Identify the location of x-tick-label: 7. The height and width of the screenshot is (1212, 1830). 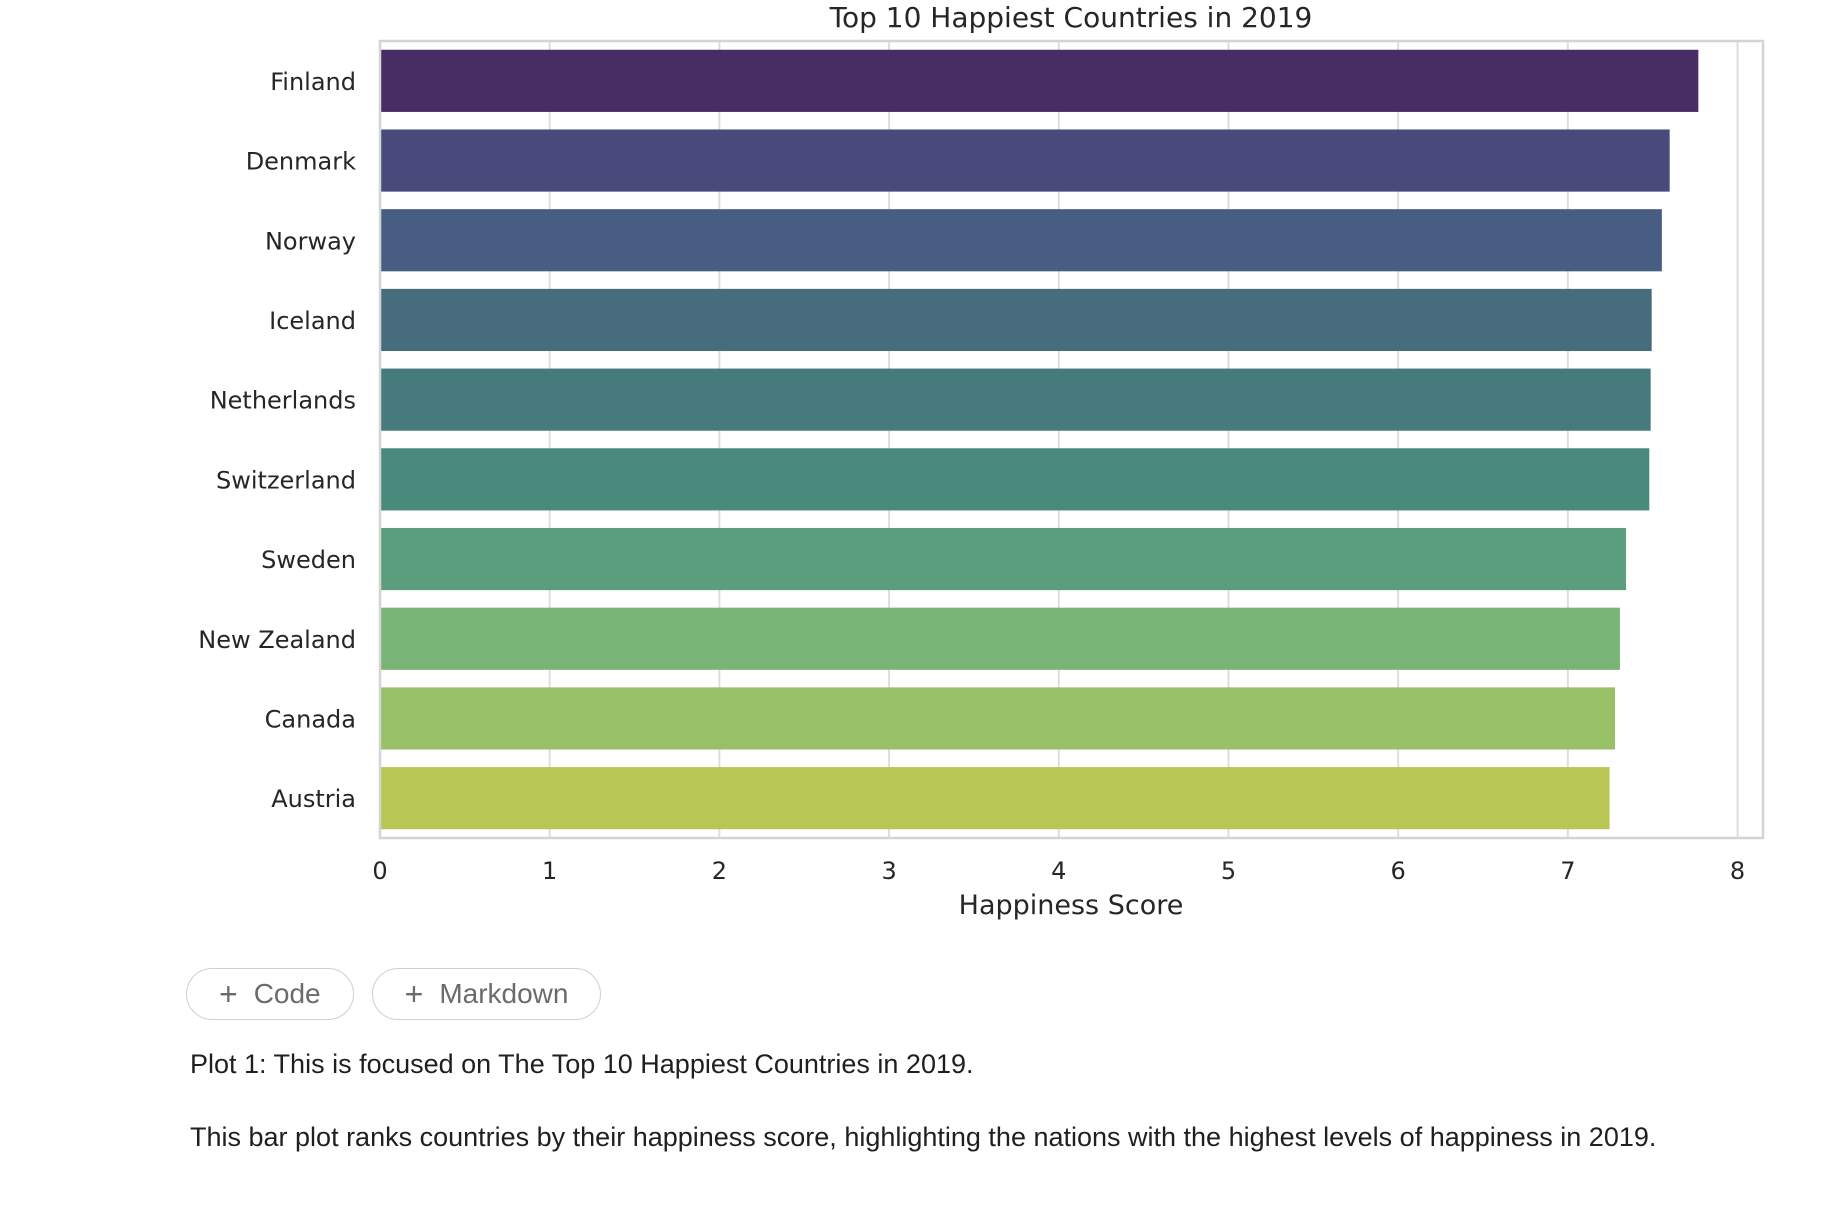
(1567, 871).